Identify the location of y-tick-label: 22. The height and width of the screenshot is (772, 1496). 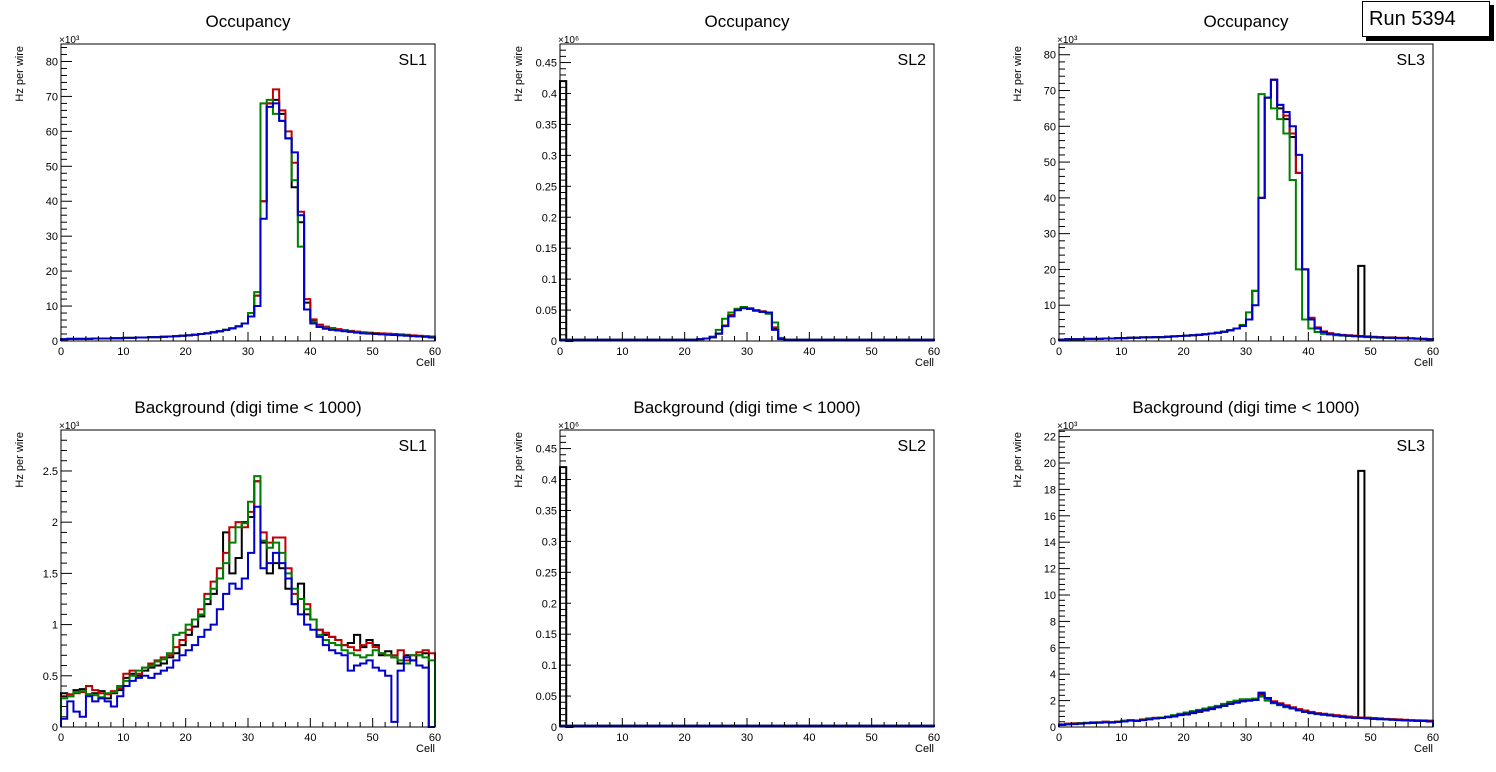
(1050, 438).